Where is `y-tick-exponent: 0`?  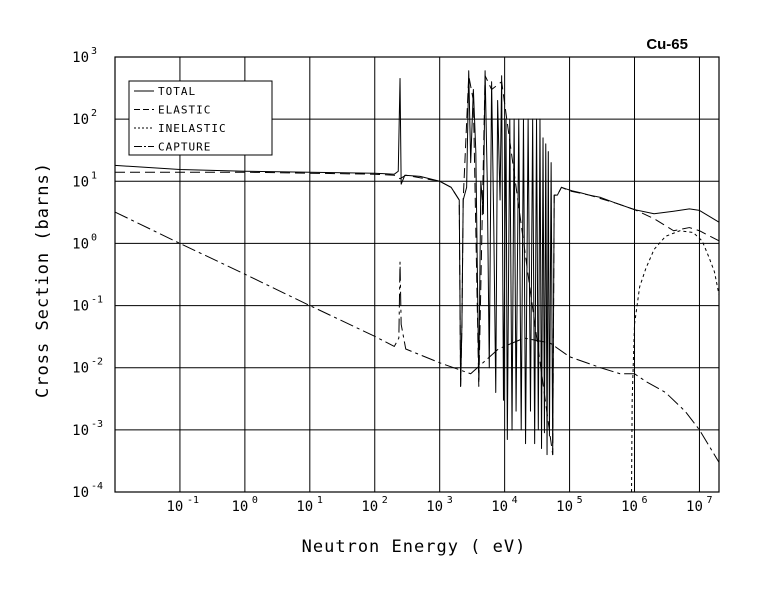
y-tick-exponent: 0 is located at coordinates (94, 237).